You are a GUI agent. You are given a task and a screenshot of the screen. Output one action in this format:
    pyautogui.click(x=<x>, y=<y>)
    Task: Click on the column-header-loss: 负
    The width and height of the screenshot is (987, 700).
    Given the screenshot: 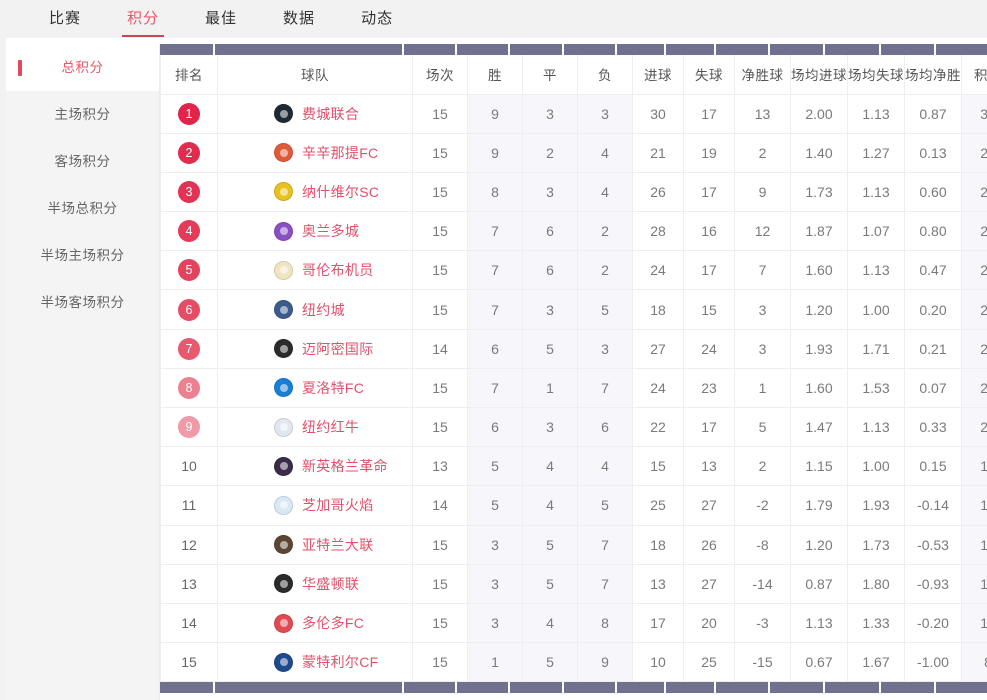 What is the action you would take?
    pyautogui.click(x=605, y=75)
    